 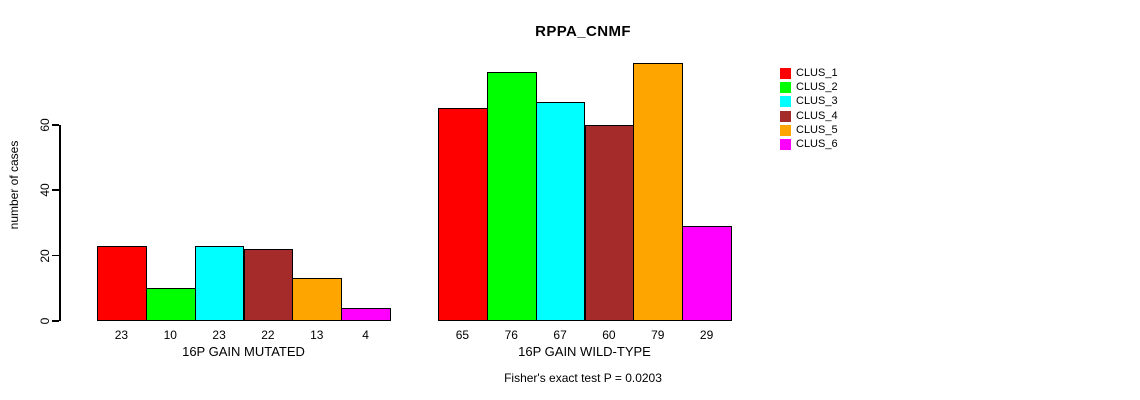 What do you see at coordinates (317, 299) in the screenshot?
I see `bar-clus_5-group1` at bounding box center [317, 299].